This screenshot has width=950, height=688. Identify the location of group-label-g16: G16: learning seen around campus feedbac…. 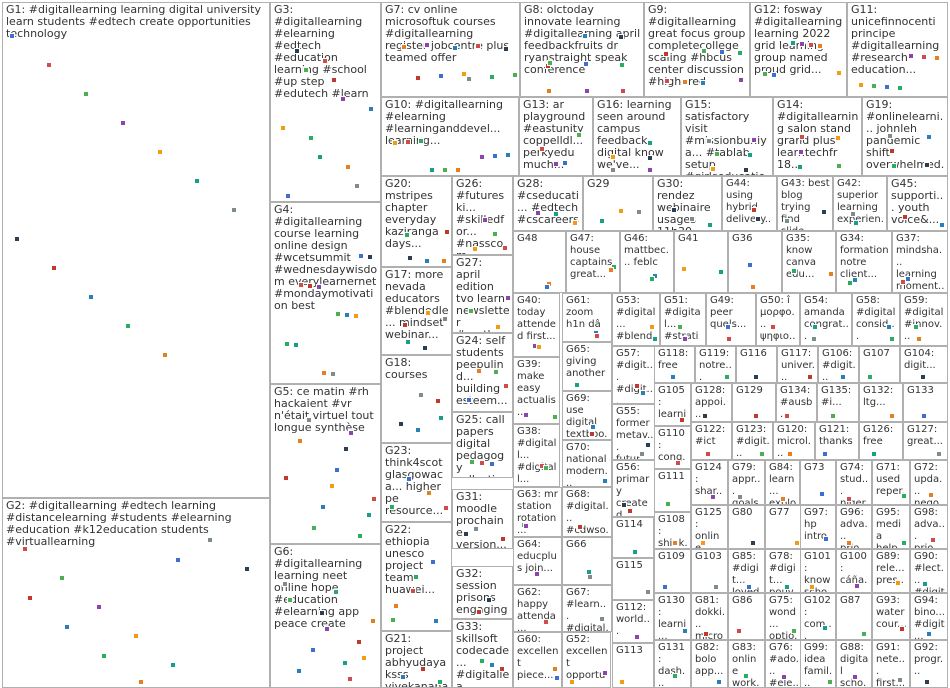
(634, 134).